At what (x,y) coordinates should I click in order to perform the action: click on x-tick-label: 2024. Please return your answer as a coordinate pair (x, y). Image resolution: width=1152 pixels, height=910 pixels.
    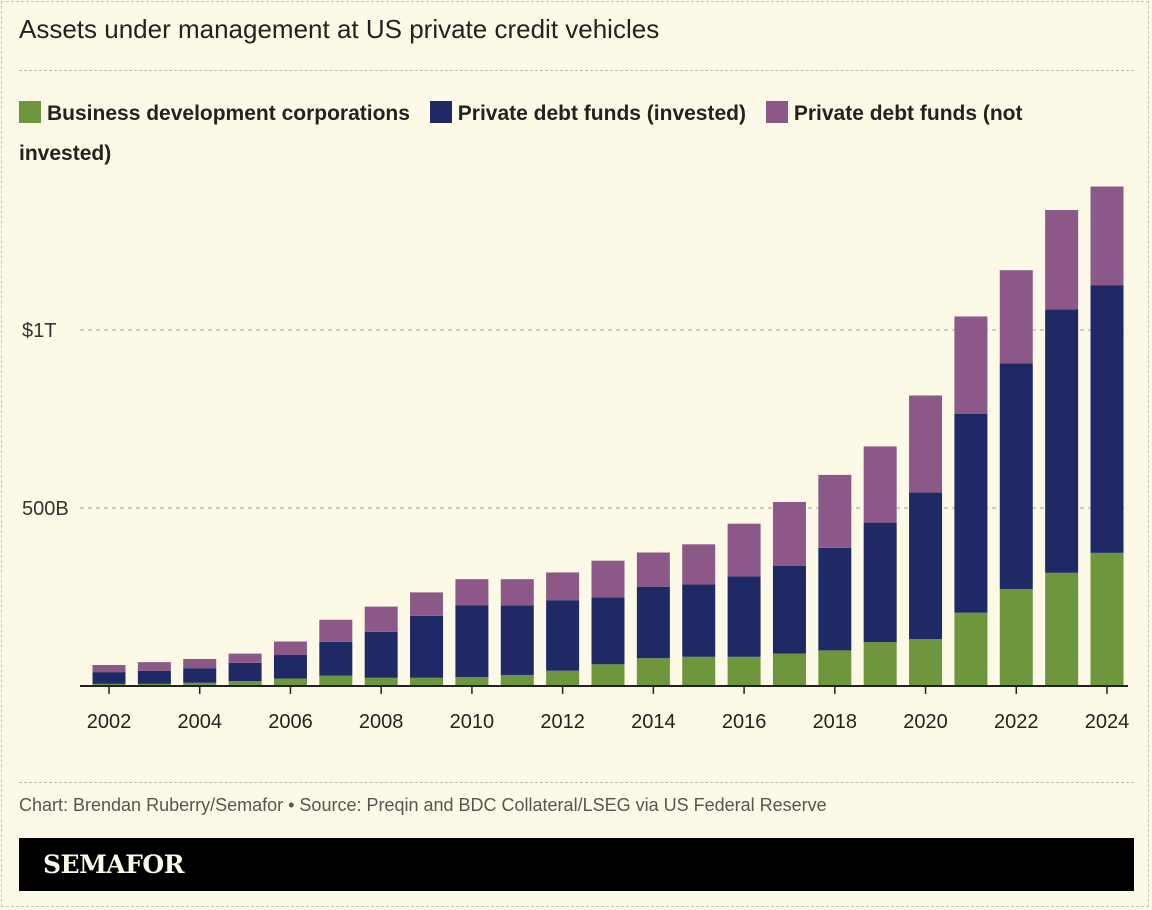
    Looking at the image, I should click on (1107, 722).